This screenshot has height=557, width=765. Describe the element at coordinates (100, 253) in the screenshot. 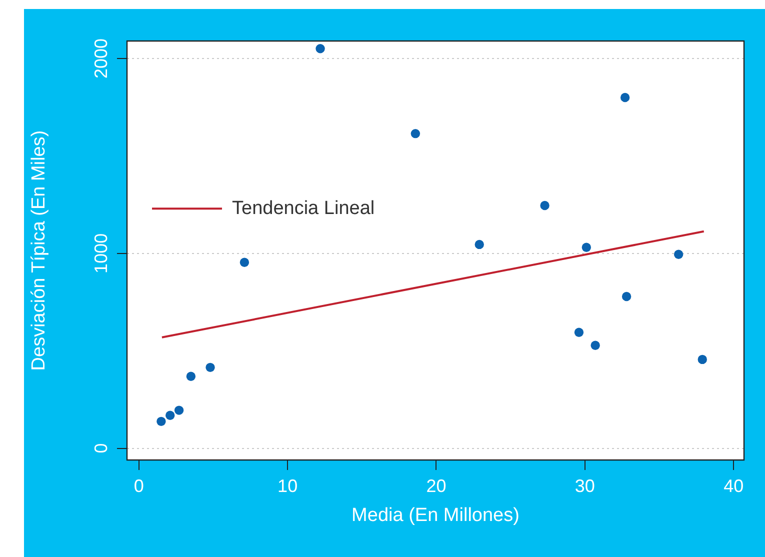

I see `y-tick-label: 1000` at that location.